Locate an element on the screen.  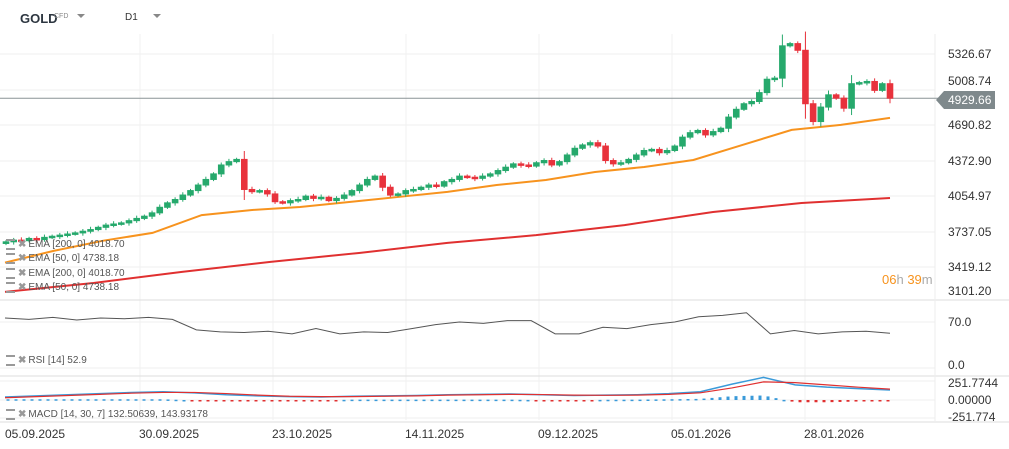
symbol-label: GOLD is located at coordinates (39, 18).